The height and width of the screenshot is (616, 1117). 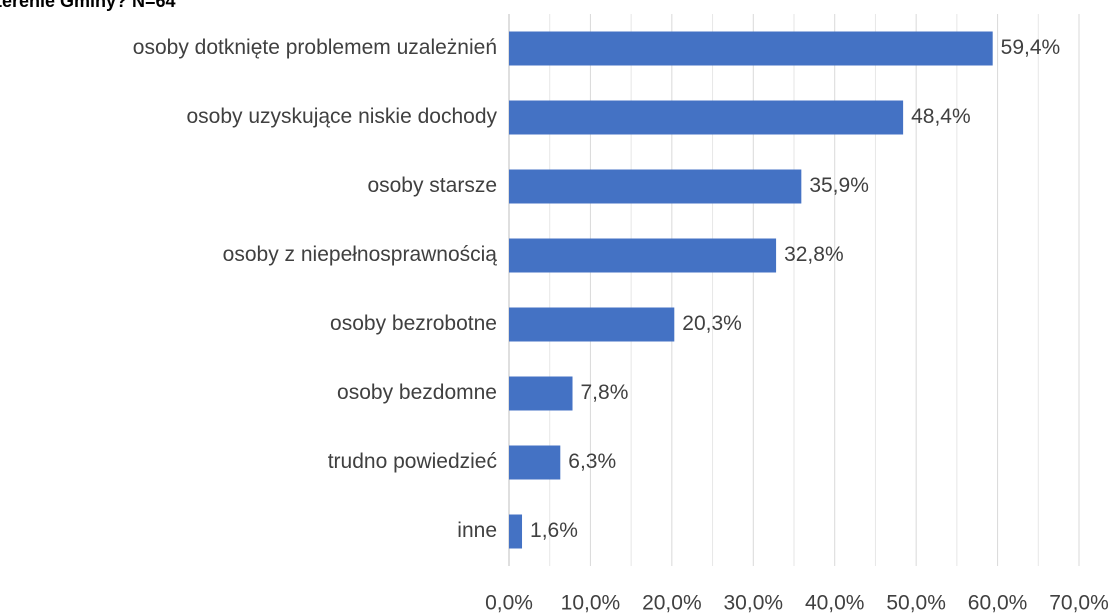 What do you see at coordinates (712, 323) in the screenshot?
I see `value-label: 20,3%` at bounding box center [712, 323].